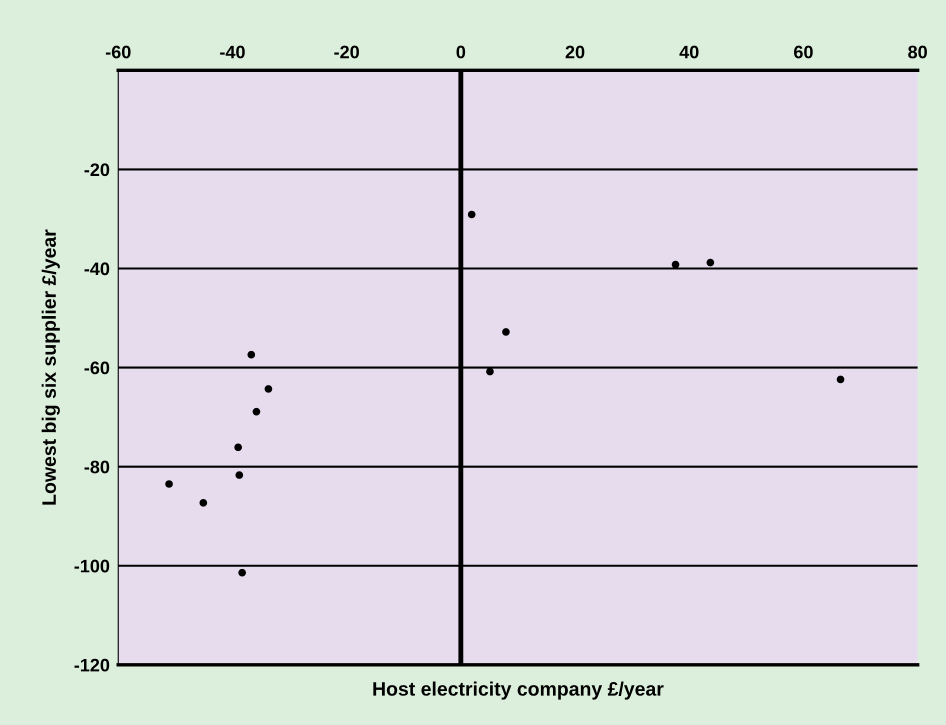 This screenshot has height=725, width=946. What do you see at coordinates (917, 52) in the screenshot?
I see `x-tick-label: 80` at bounding box center [917, 52].